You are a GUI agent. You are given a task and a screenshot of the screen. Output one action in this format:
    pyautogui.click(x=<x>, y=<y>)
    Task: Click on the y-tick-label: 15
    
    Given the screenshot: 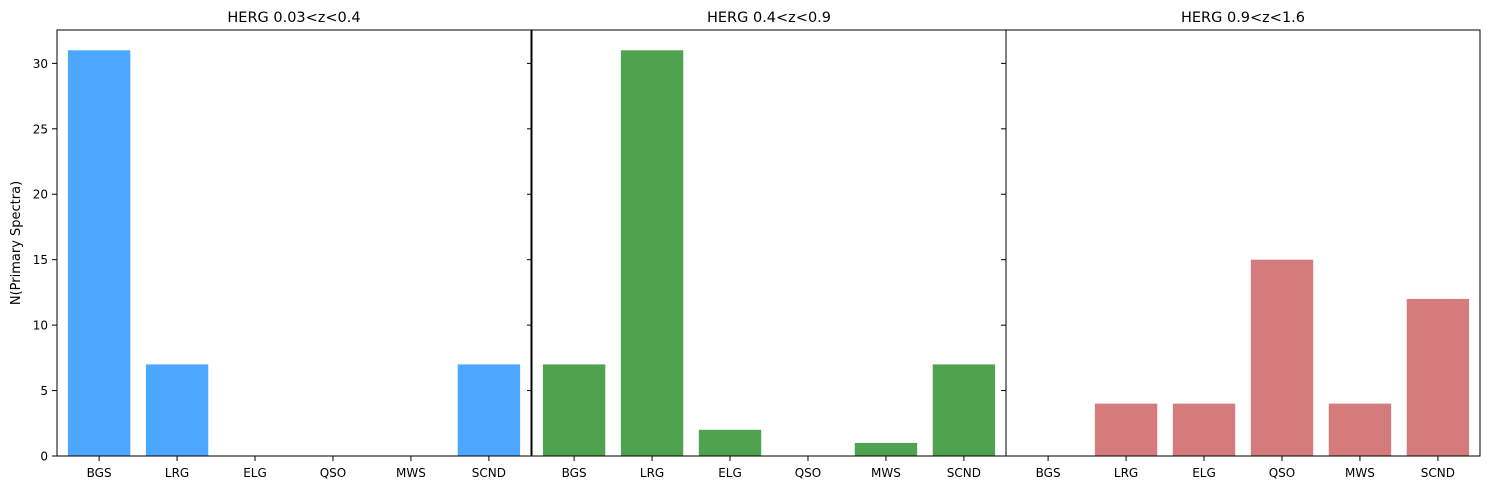 What is the action you would take?
    pyautogui.click(x=40, y=260)
    